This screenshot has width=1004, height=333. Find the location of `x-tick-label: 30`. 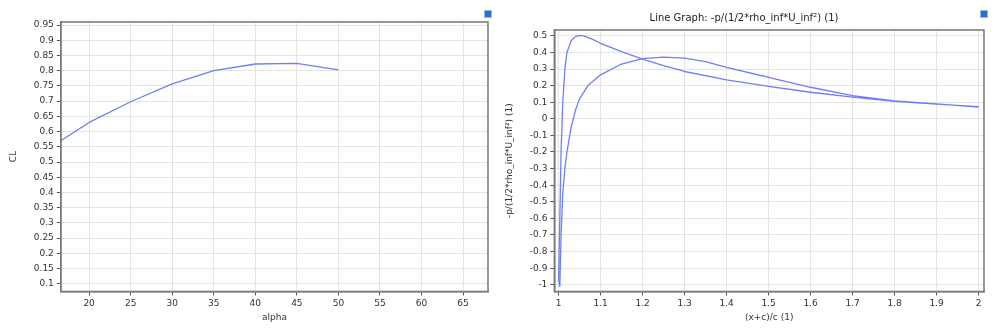

x-tick-label: 30 is located at coordinates (172, 303).